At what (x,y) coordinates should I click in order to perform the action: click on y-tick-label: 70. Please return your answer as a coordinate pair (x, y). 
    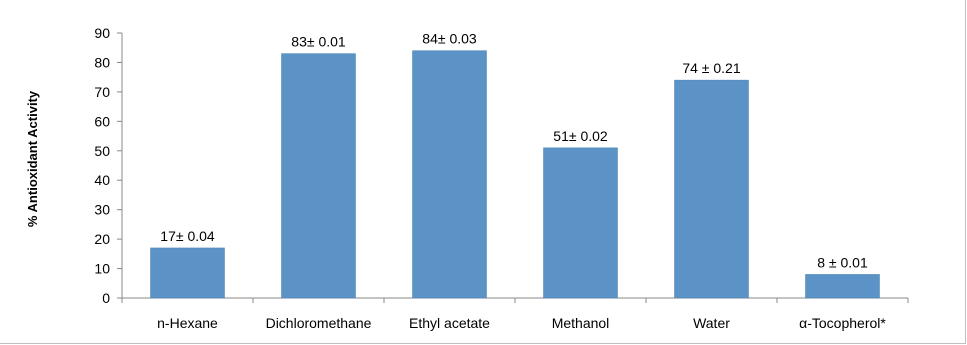
    Looking at the image, I should click on (102, 92).